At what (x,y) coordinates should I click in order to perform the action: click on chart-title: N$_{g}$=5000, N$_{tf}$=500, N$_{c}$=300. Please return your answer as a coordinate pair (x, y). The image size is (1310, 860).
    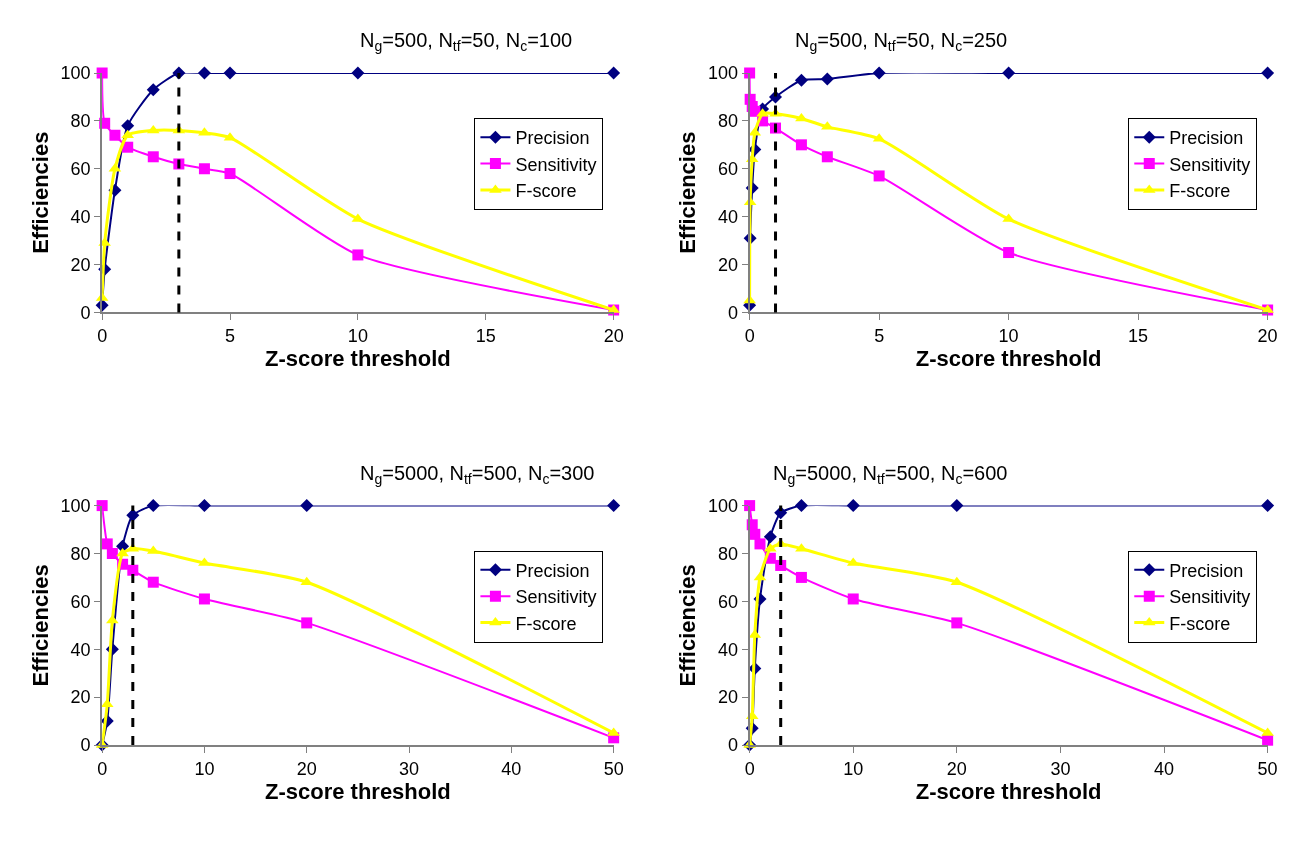
    Looking at the image, I should click on (477, 475).